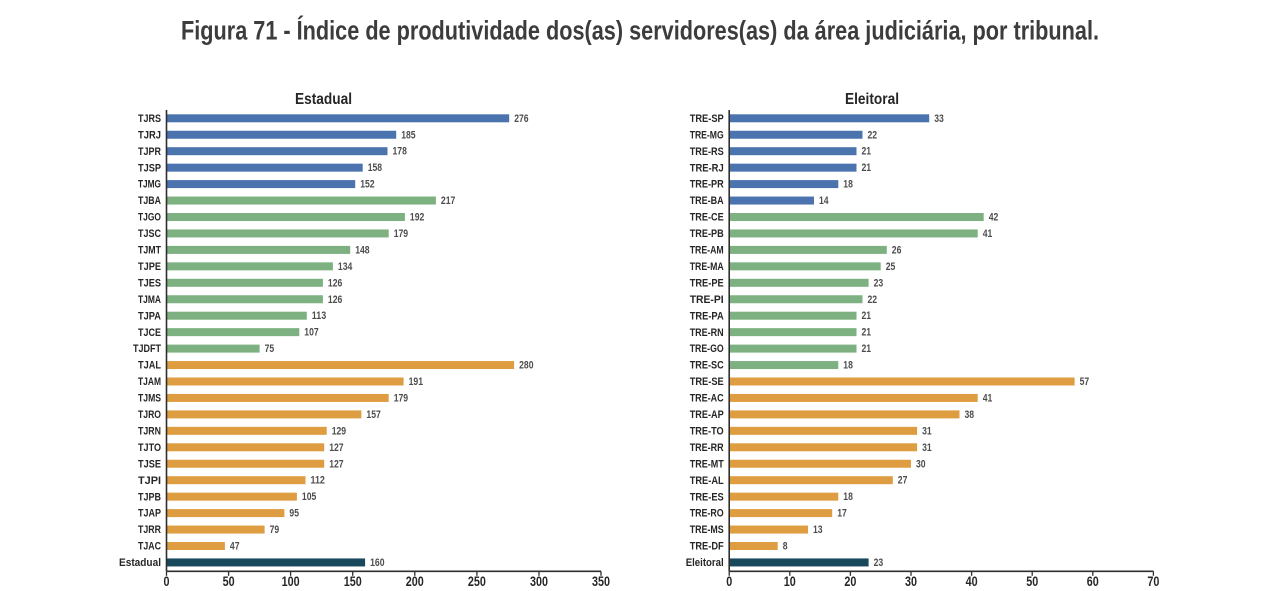 This screenshot has height=591, width=1280. What do you see at coordinates (521, 119) in the screenshot?
I see `svg-text: 276` at bounding box center [521, 119].